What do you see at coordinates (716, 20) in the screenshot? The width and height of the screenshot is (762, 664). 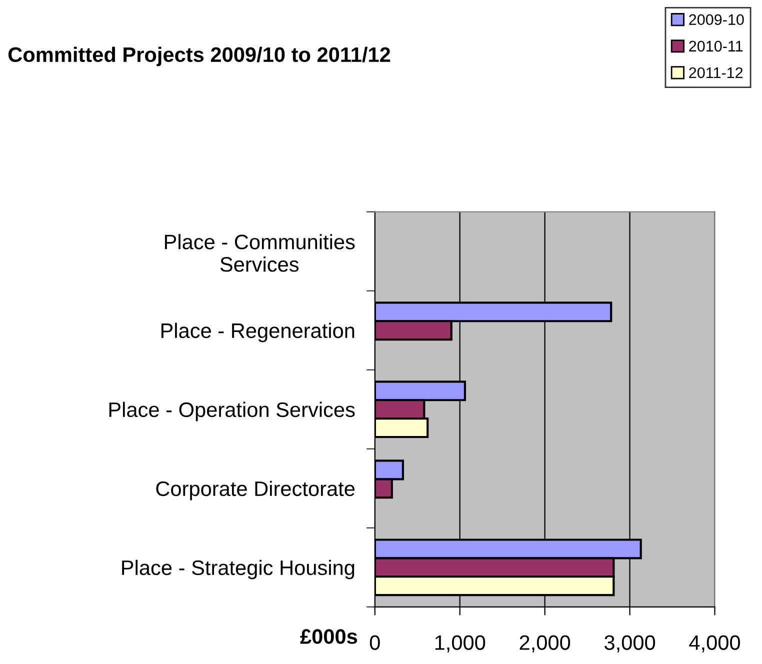 I see `legend-label: 2009-10` at bounding box center [716, 20].